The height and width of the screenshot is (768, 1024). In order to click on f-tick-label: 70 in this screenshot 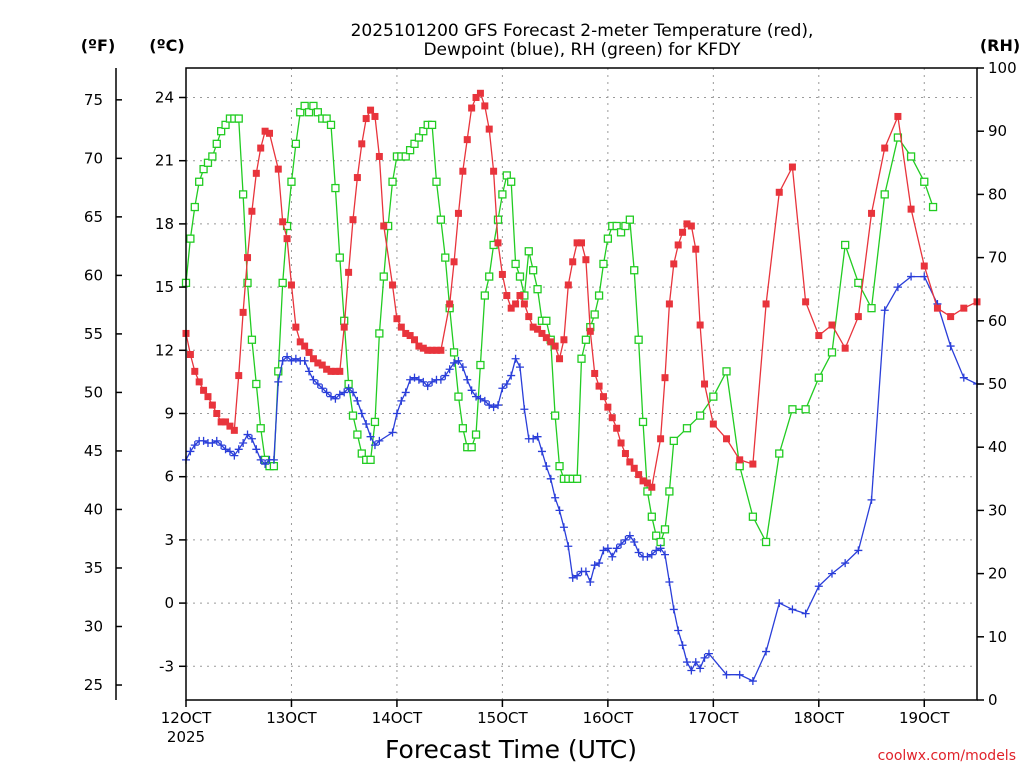, I will do `click(93, 158)`.